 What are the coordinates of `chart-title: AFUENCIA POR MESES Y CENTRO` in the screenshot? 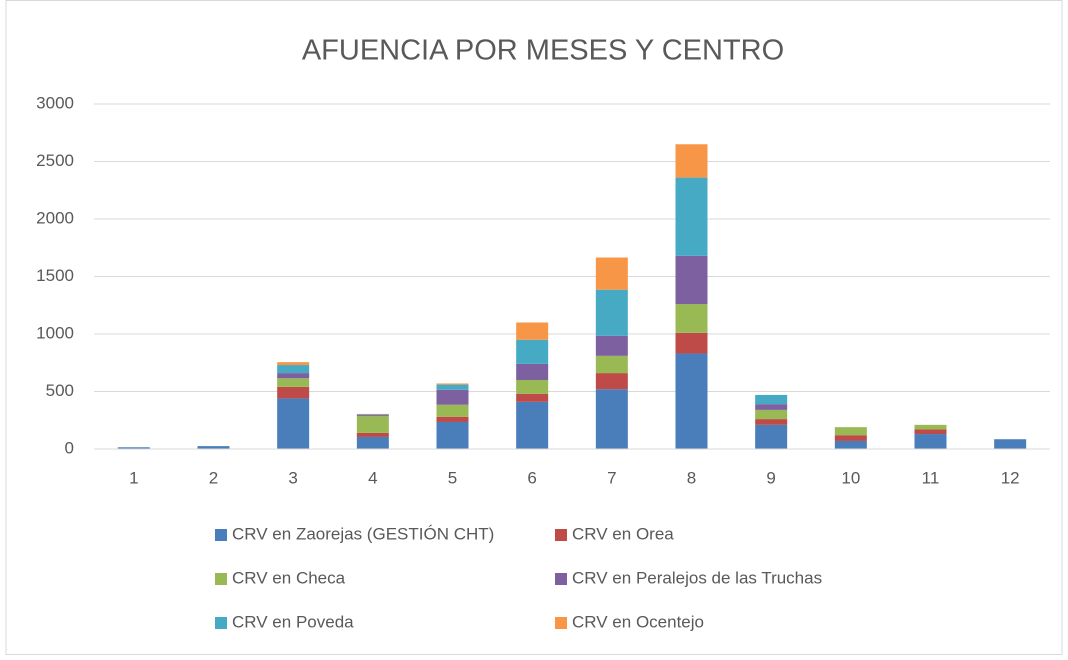 It's located at (543, 51).